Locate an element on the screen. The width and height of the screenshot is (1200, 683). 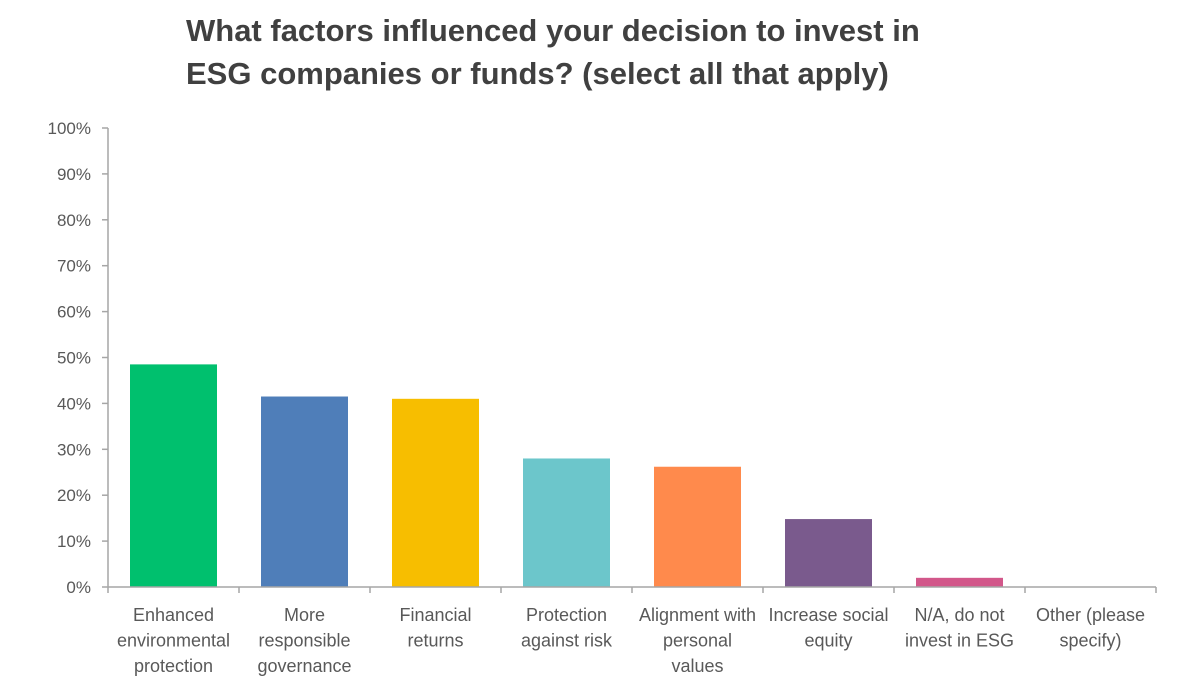
x-category-label: Alignment with personal values is located at coordinates (697, 640).